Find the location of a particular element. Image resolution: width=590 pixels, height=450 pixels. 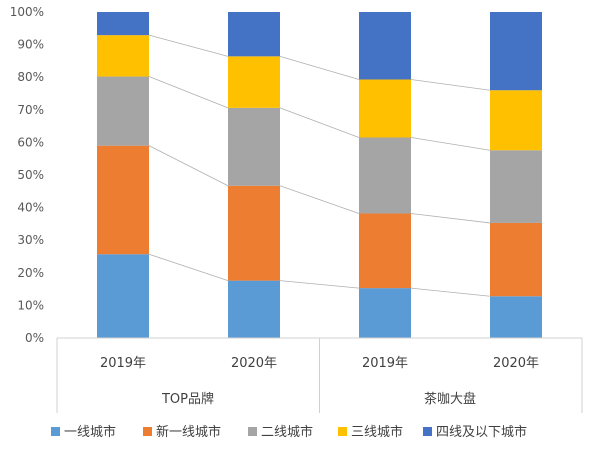

y-tick-label: 80% is located at coordinates (30, 77).